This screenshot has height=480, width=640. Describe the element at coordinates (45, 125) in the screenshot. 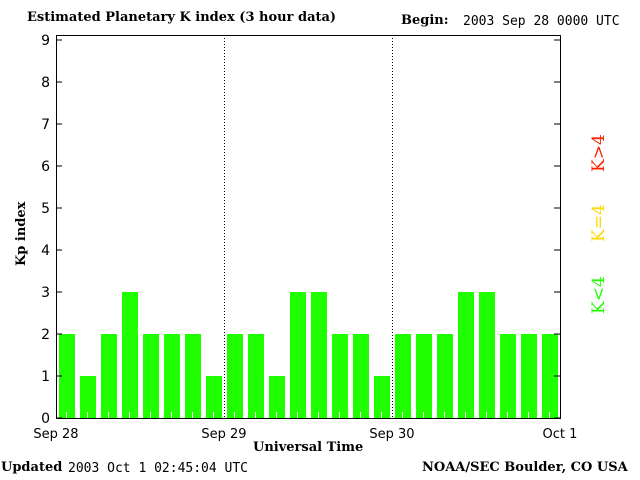

I see `y-tick-label: 7` at that location.